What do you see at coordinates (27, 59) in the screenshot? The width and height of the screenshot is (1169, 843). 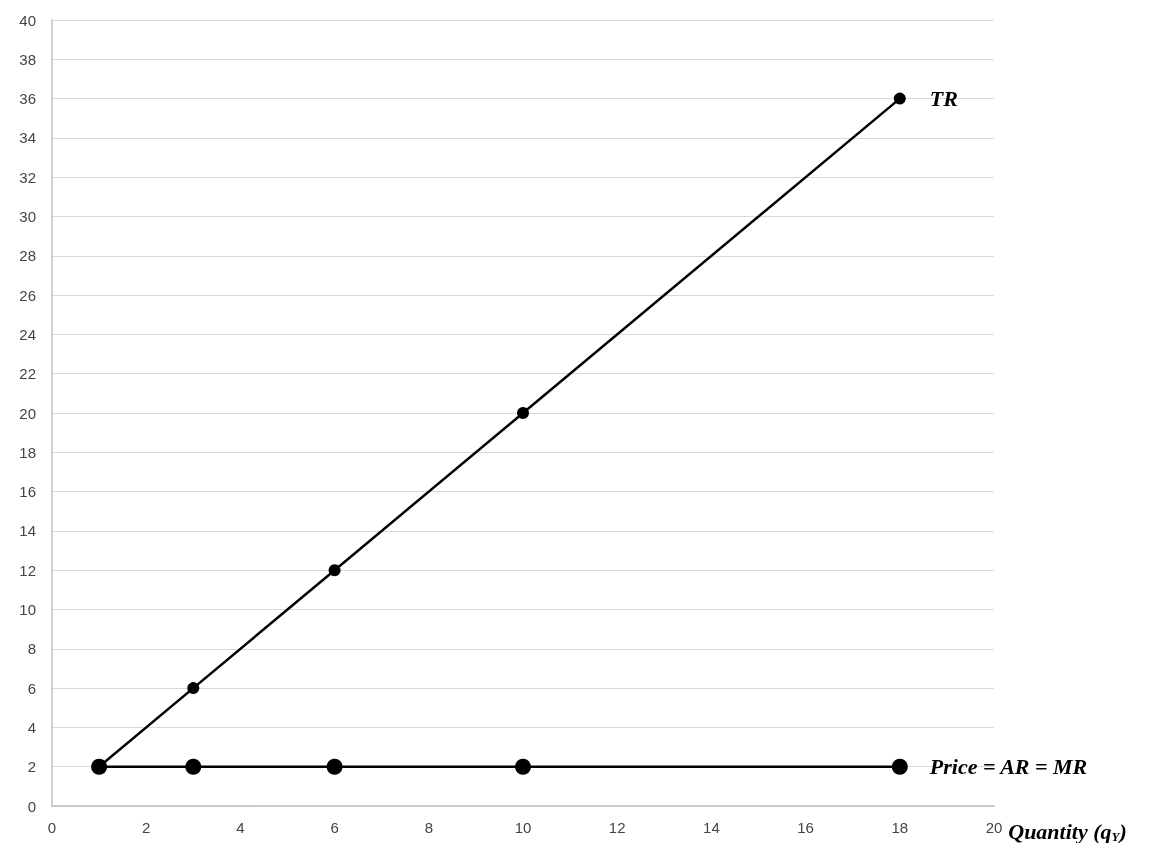 I see `y-tick-label: 38` at bounding box center [27, 59].